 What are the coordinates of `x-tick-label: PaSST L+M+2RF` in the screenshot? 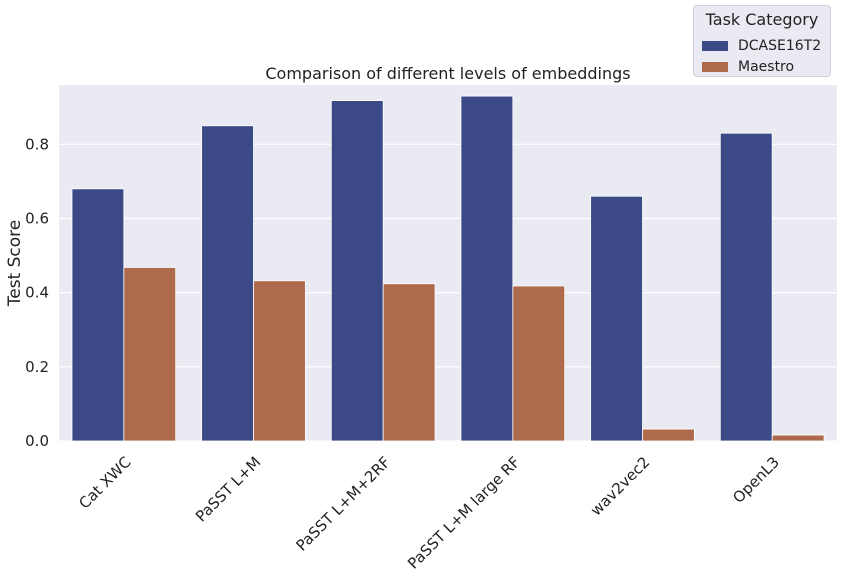 It's located at (343, 504).